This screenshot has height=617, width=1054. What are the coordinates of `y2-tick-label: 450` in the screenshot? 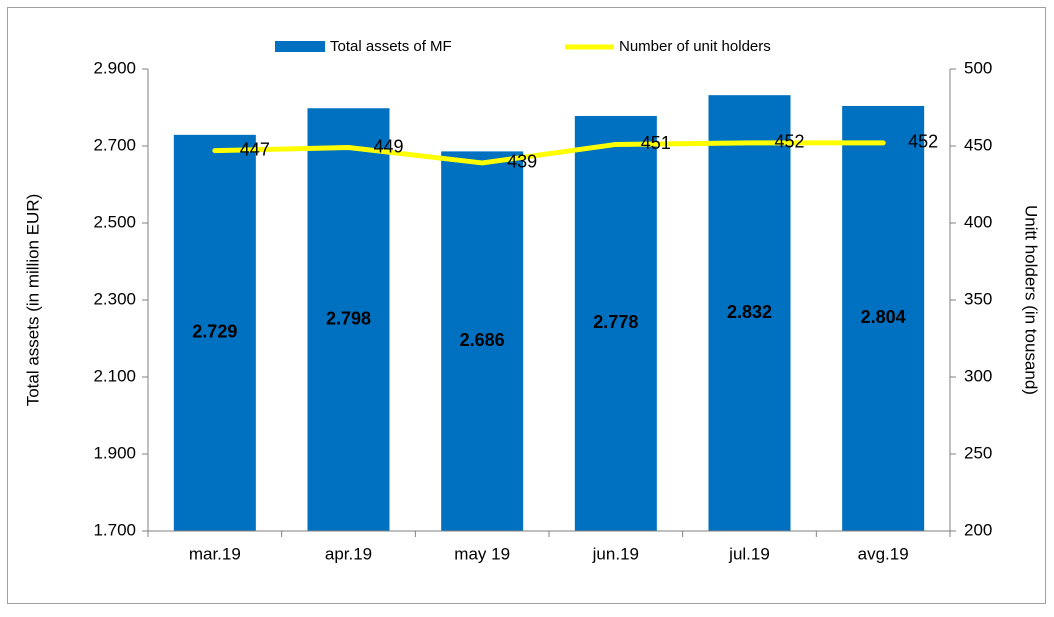 It's located at (978, 144).